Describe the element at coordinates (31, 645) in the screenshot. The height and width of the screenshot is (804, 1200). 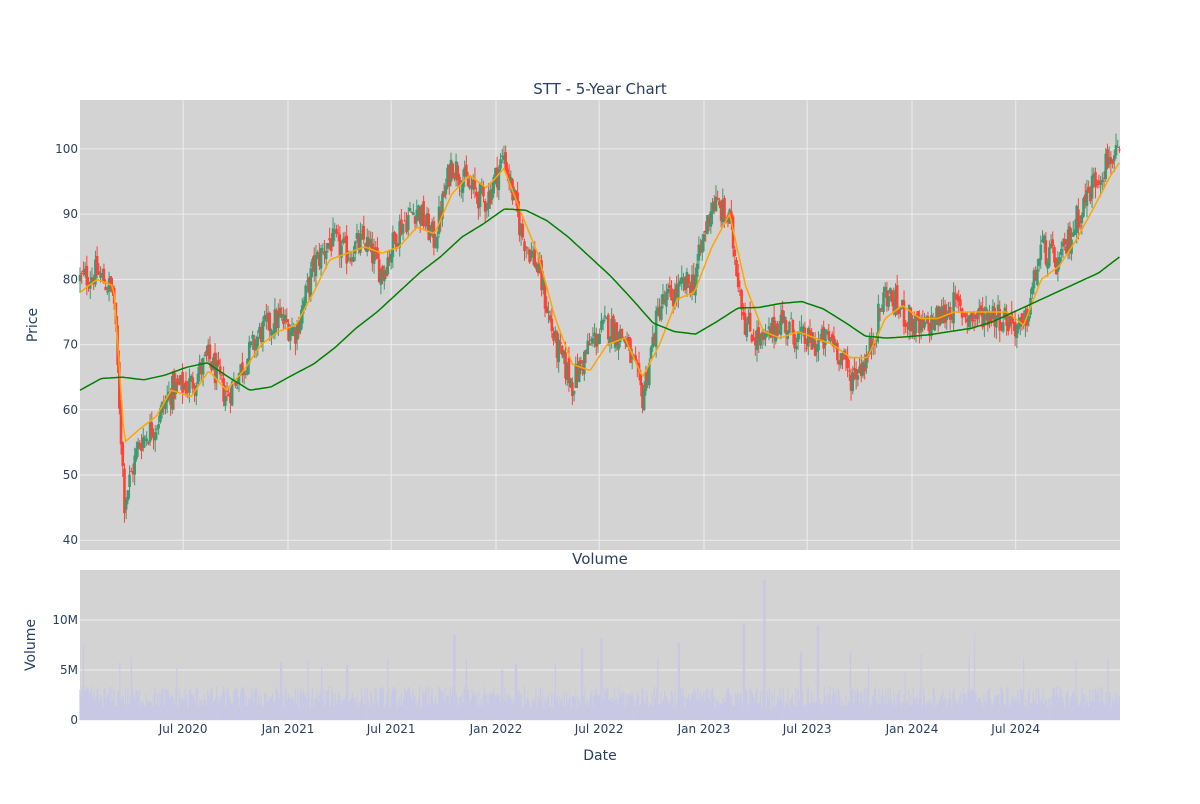
I see `volume-y-axis-label: Volume` at that location.